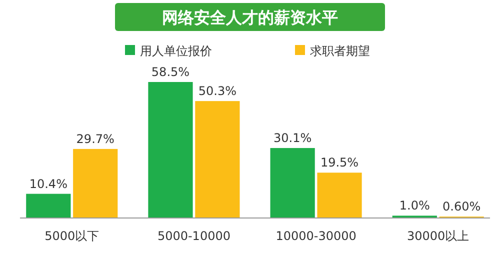 This screenshot has height=267, width=500. I want to click on data-label: 10.4%, so click(48, 183).